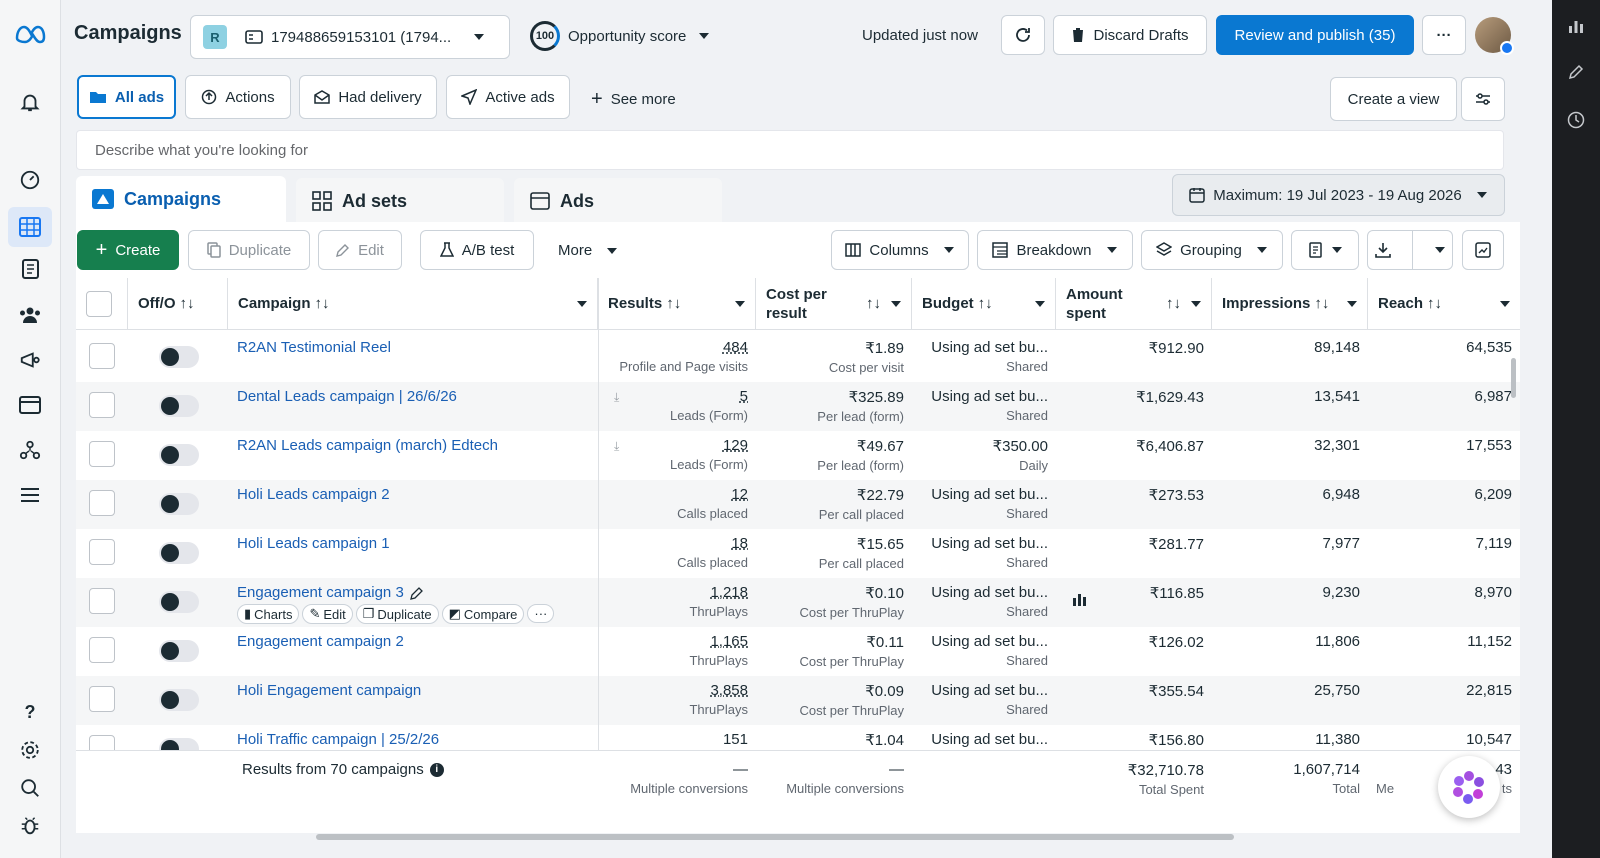  Describe the element at coordinates (268, 614) in the screenshot. I see `row-charts-button: ▮ Charts` at that location.